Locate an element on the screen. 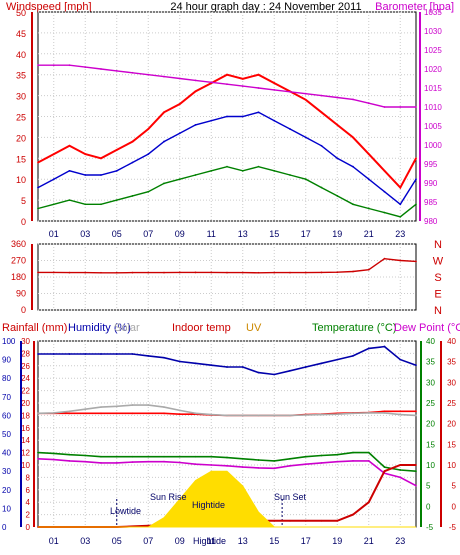 The image size is (460, 555). mid-left-tick-label: 180 is located at coordinates (18, 277).